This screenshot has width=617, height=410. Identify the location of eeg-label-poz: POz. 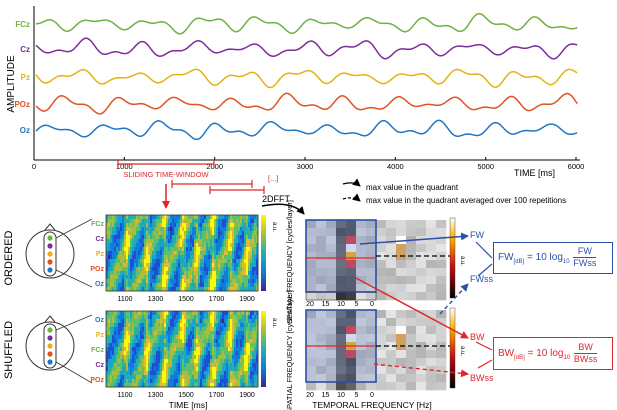
(22, 104).